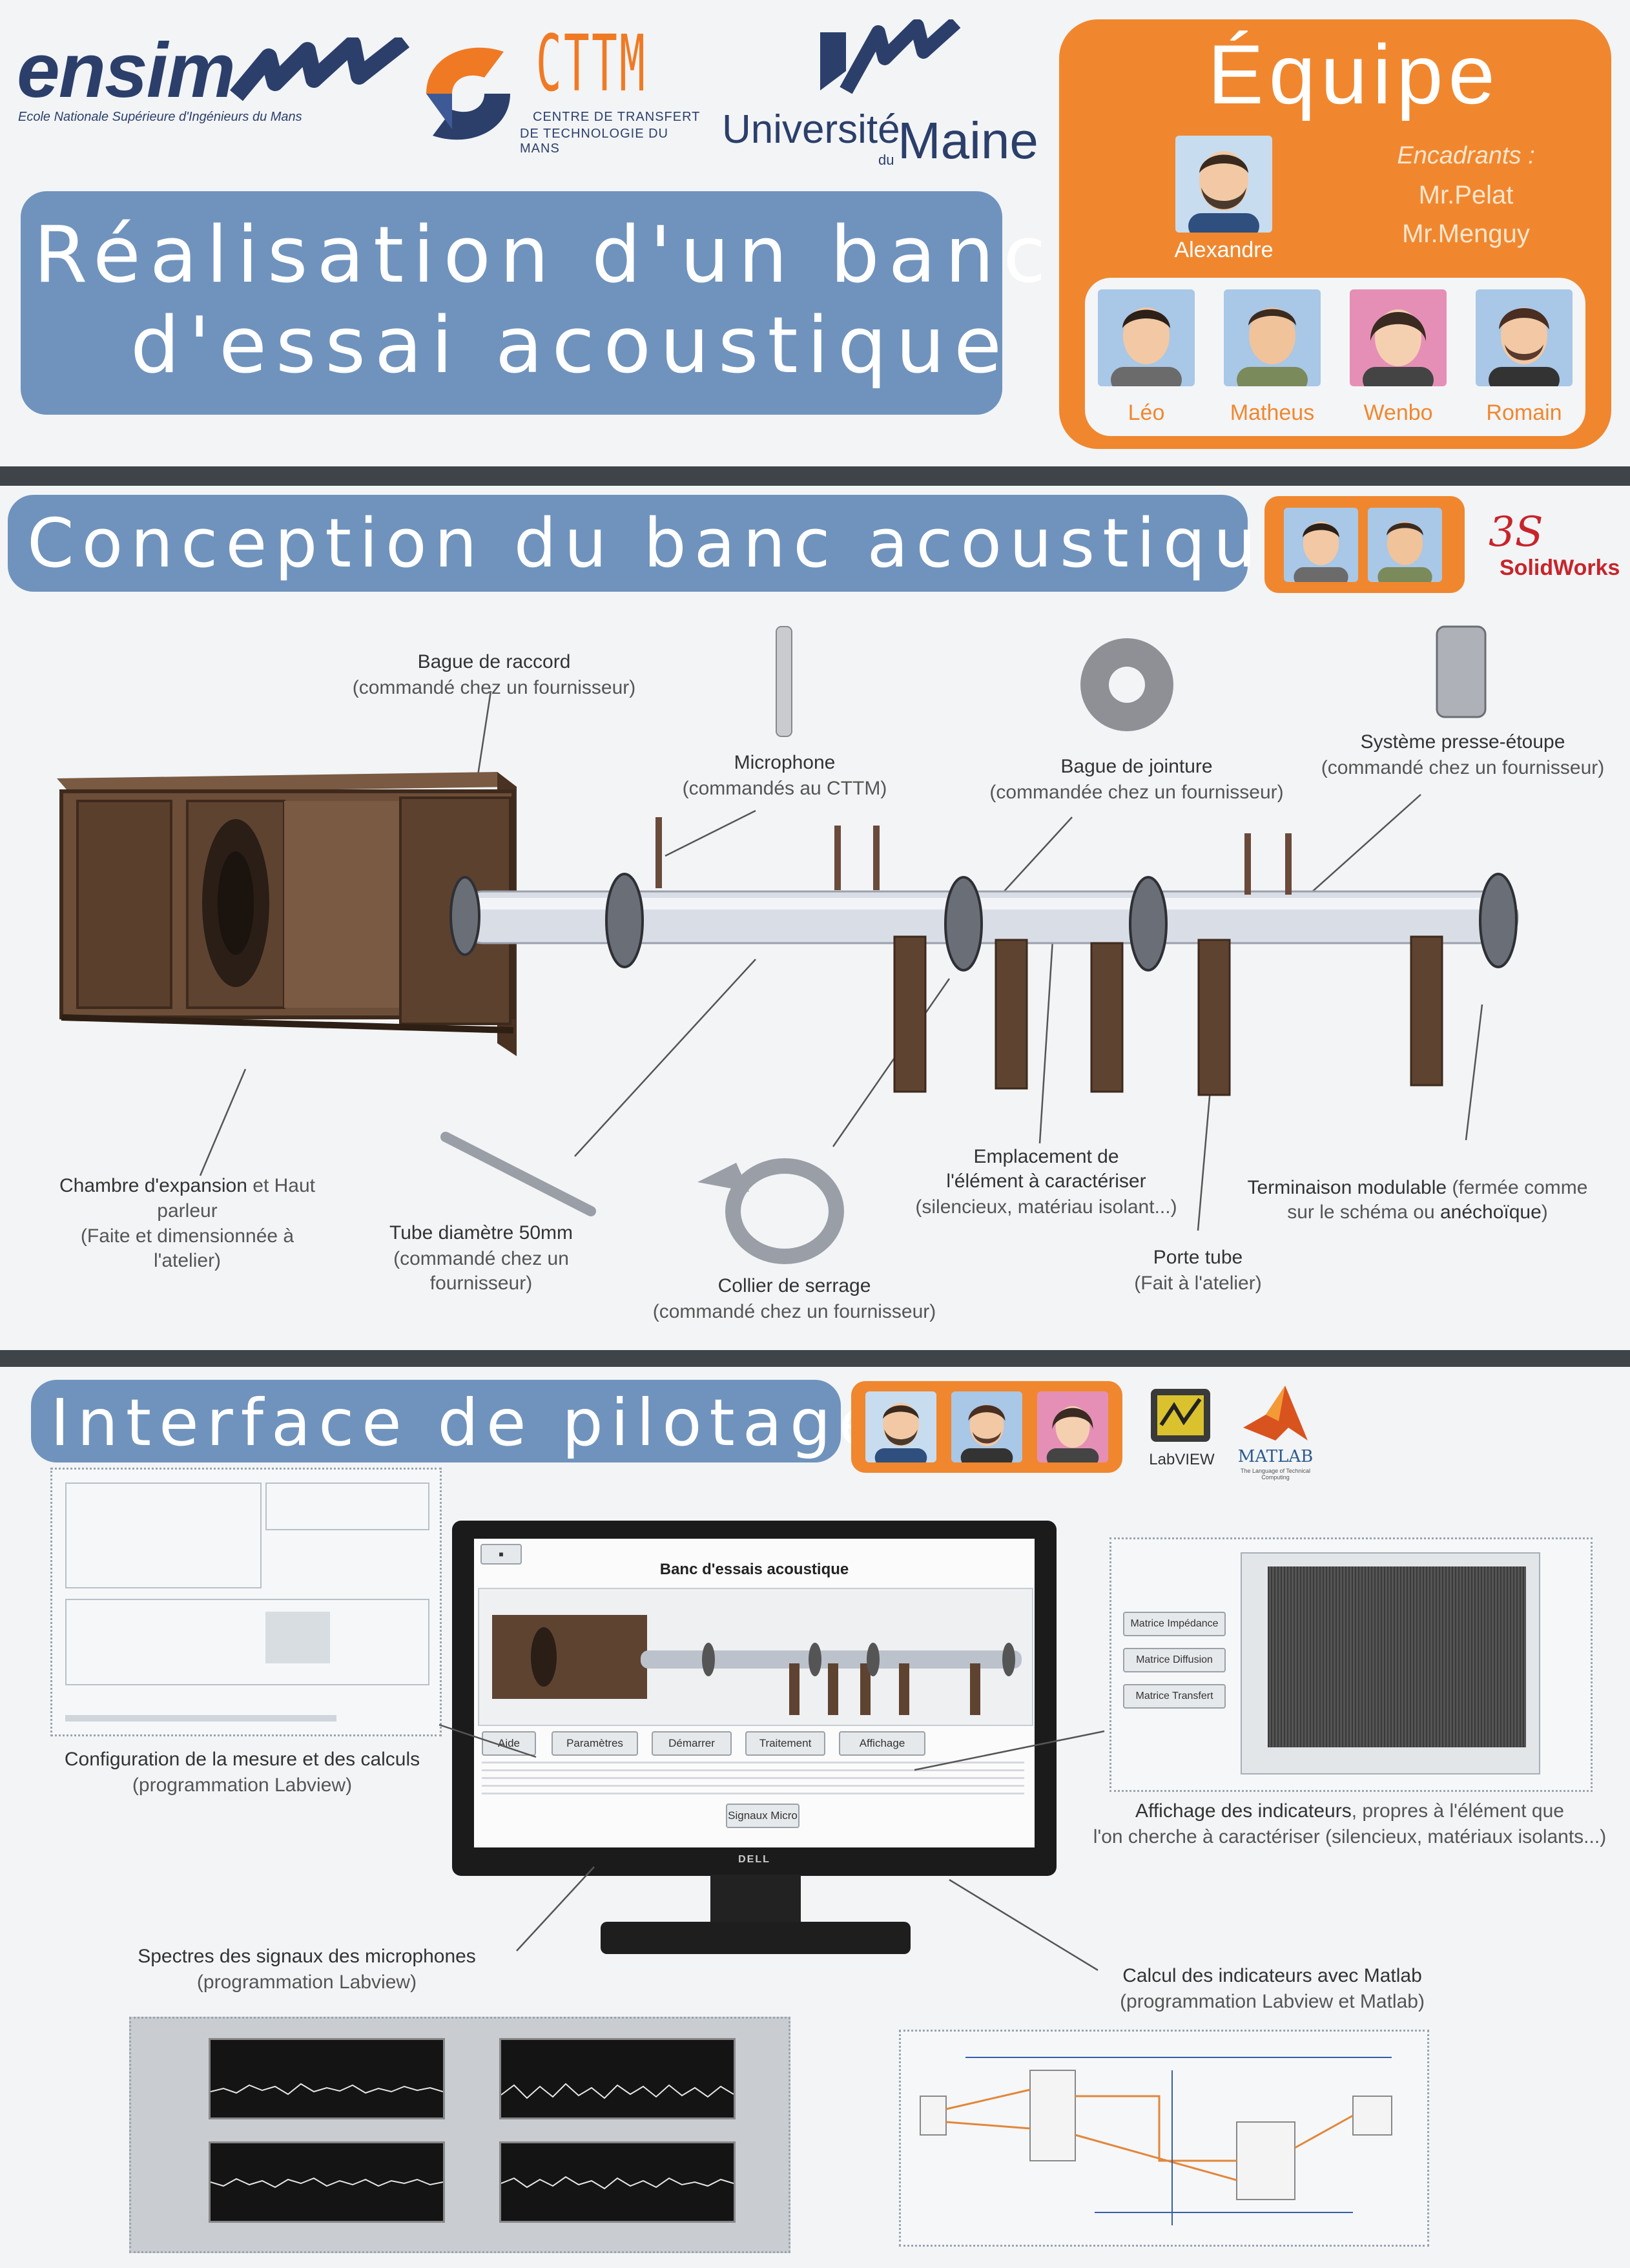  I want to click on label-terminaison-c: sur le schéma ou, so click(1363, 1212).